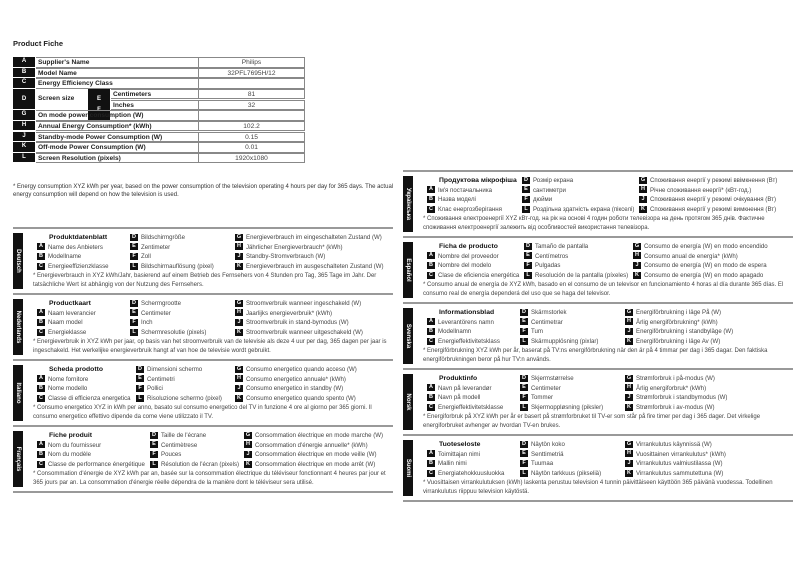  Describe the element at coordinates (177, 266) in the screenshot. I see `field-label: Bildschirmauflösung (pixel)` at that location.